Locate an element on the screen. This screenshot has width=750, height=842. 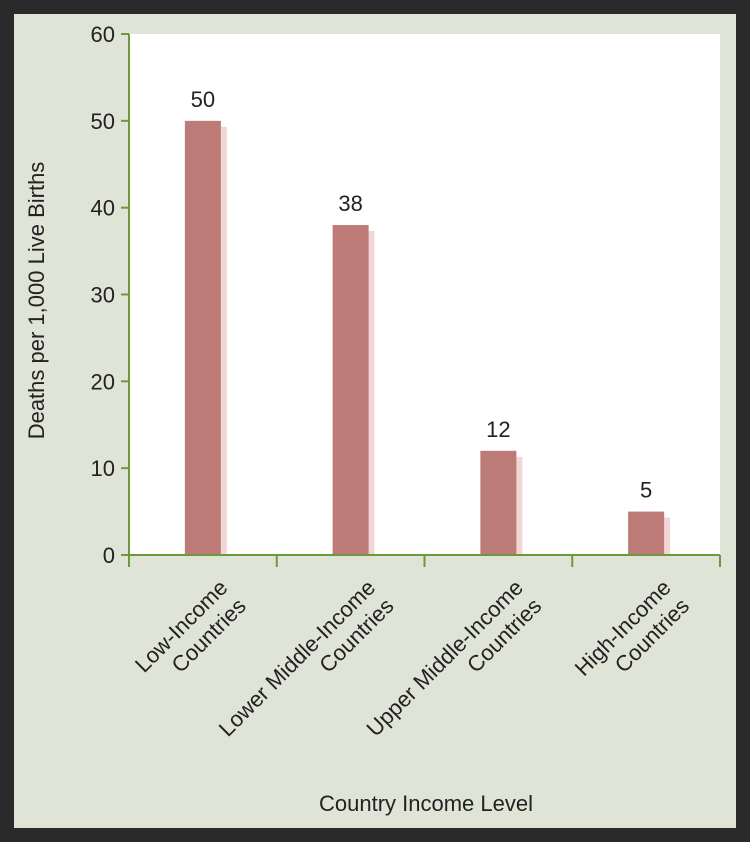
y-tick-label: 20 is located at coordinates (103, 381).